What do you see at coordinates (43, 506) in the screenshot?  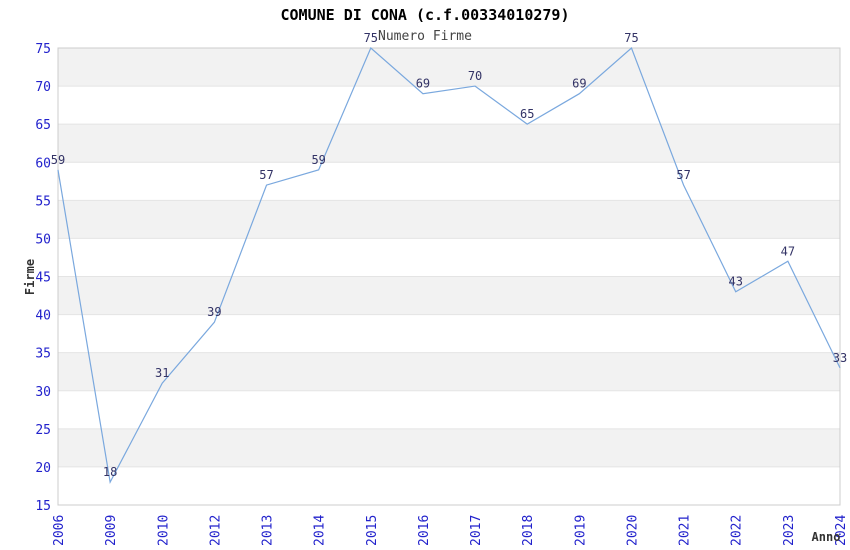 I see `y-tick-label: 15` at bounding box center [43, 506].